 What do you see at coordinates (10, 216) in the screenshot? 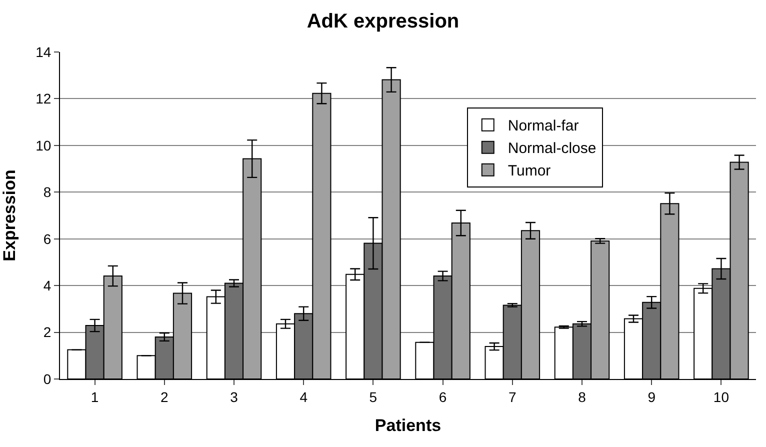
I see `y-axis-title: Expression` at bounding box center [10, 216].